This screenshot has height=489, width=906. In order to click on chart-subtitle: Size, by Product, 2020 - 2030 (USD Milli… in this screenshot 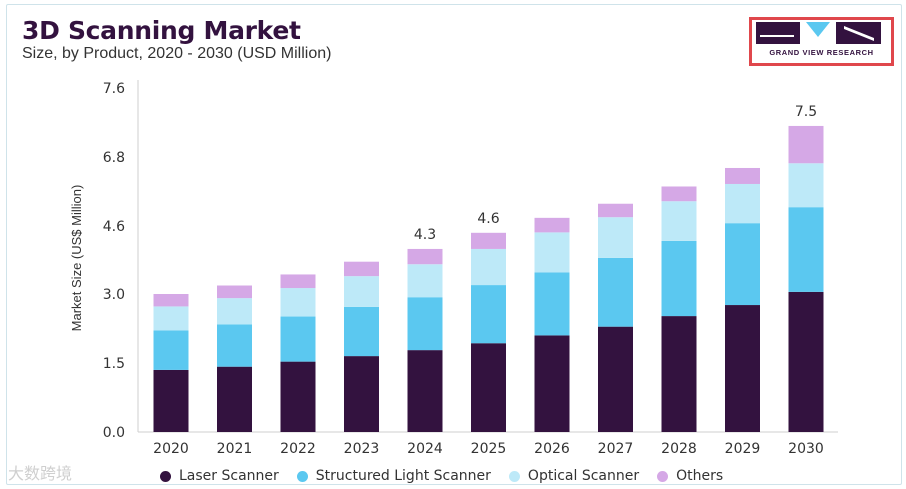, I will do `click(177, 53)`.